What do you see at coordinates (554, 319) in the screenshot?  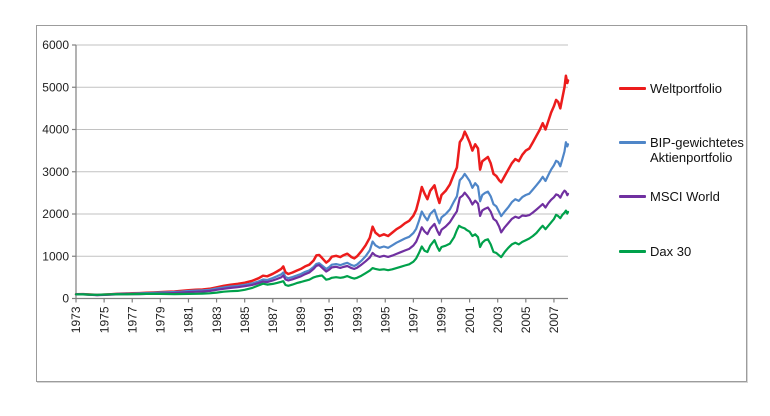 I see `x-tick-label-2007: 2007` at bounding box center [554, 319].